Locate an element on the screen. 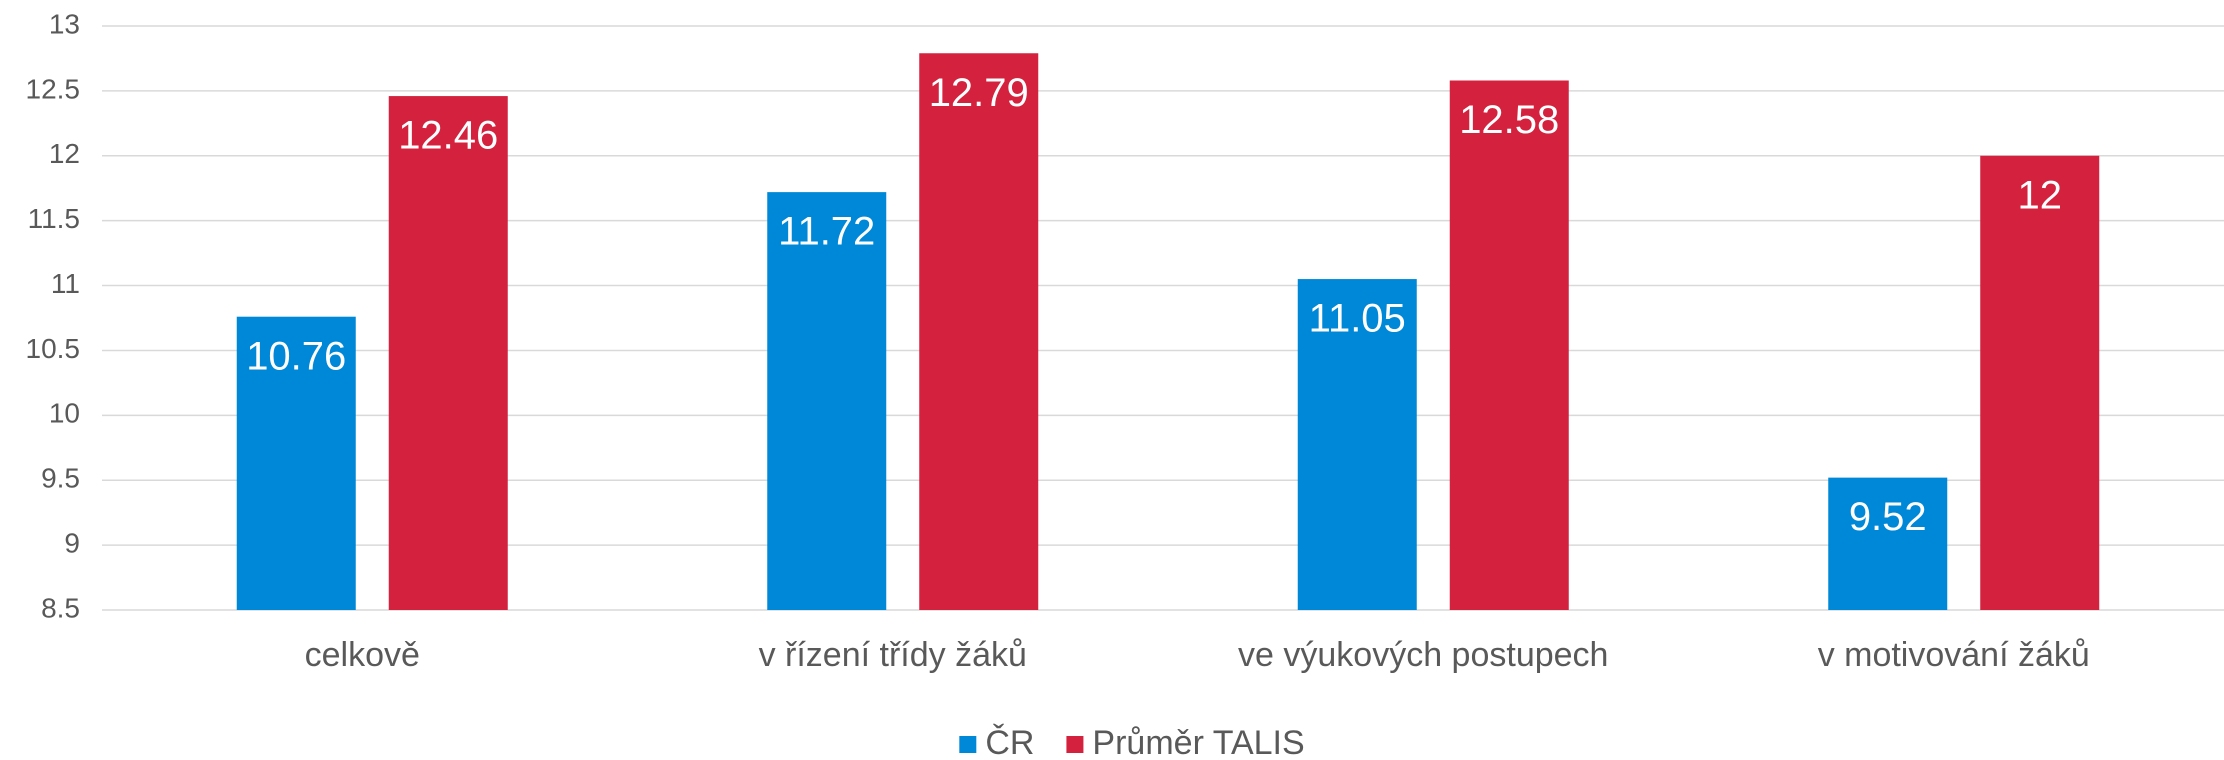 The height and width of the screenshot is (760, 2224). x-tick-label: celkově is located at coordinates (362, 655).